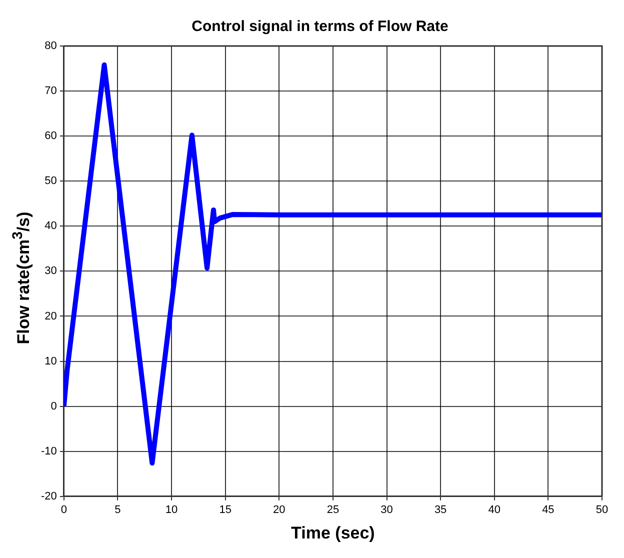  Describe the element at coordinates (117, 510) in the screenshot. I see `x-tick-label: 5` at that location.